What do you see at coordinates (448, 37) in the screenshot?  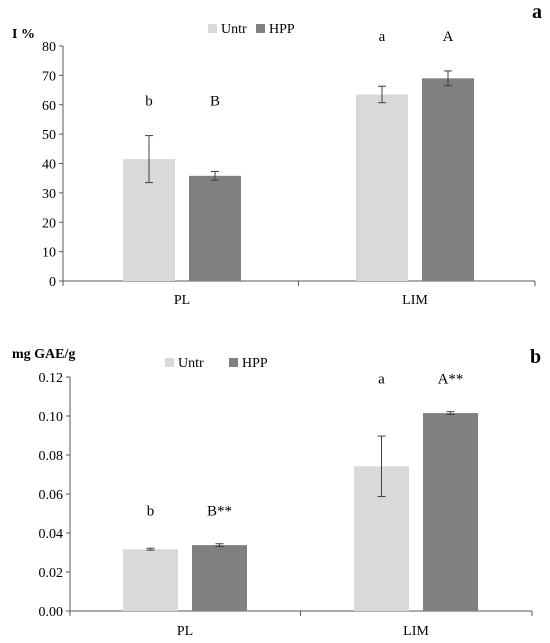 I see `significance-letter: A` at bounding box center [448, 37].